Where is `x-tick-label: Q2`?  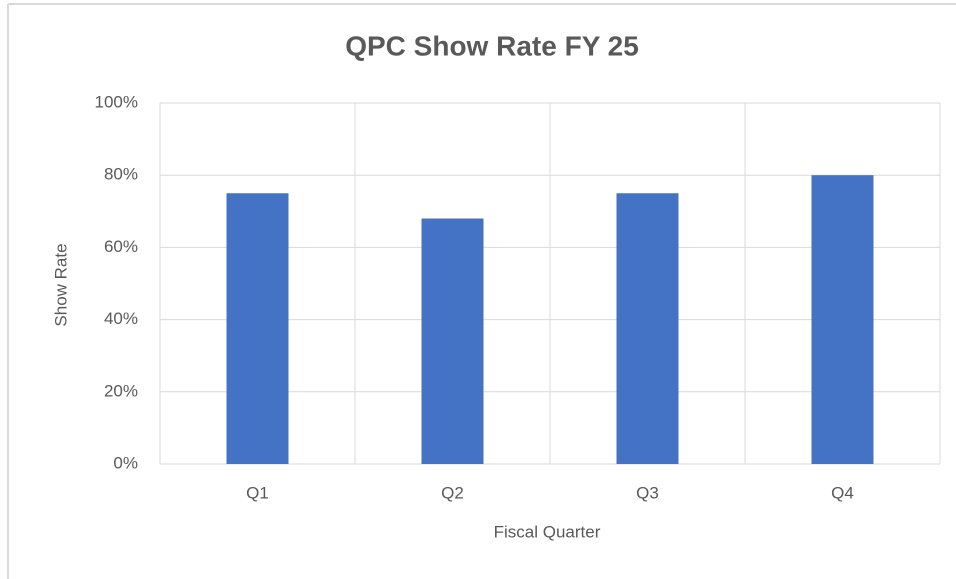 x-tick-label: Q2 is located at coordinates (452, 492).